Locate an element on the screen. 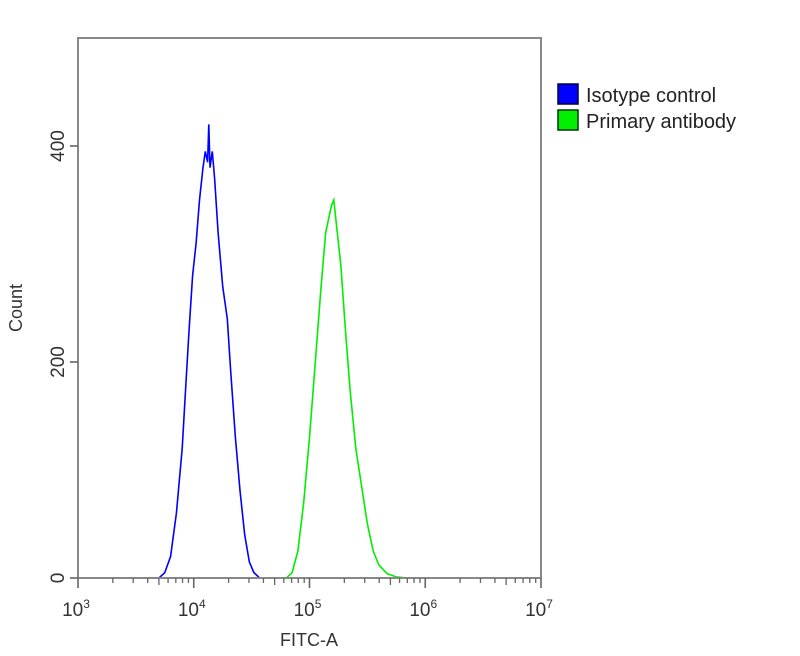 This screenshot has height=656, width=800. legend-label-primary: Primary antibody is located at coordinates (661, 122).